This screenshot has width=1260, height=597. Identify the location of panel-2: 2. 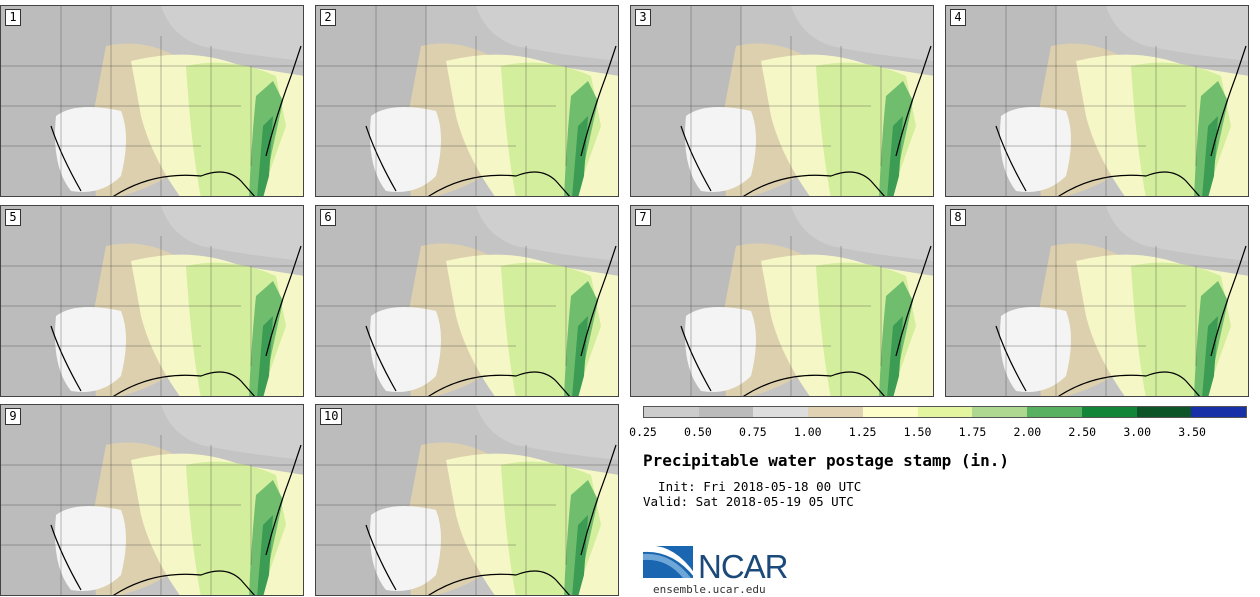
(467, 101).